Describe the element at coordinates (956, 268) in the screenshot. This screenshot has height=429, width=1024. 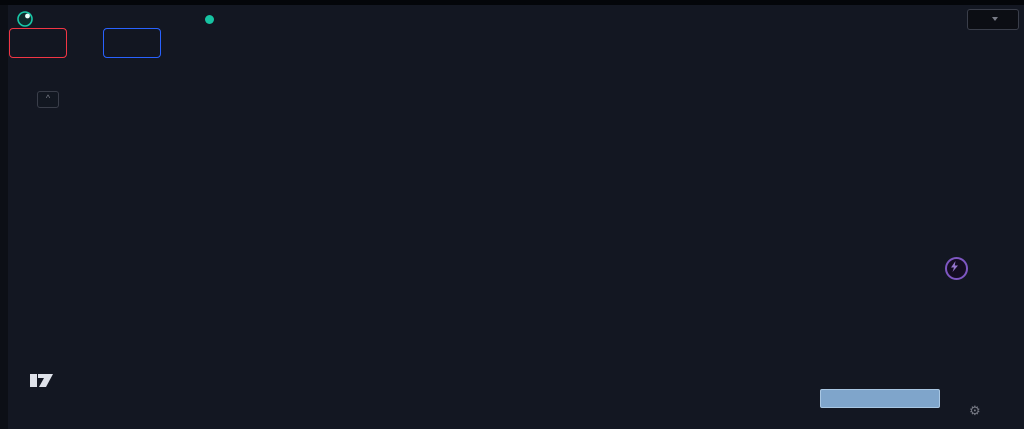
I see `lightning-icon` at that location.